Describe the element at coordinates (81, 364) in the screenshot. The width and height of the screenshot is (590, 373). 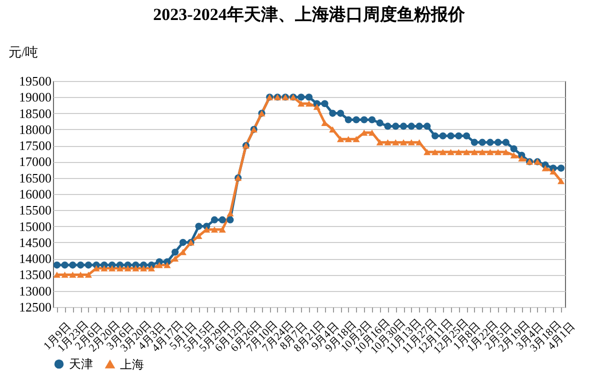
I see `legend-label: 天津` at that location.